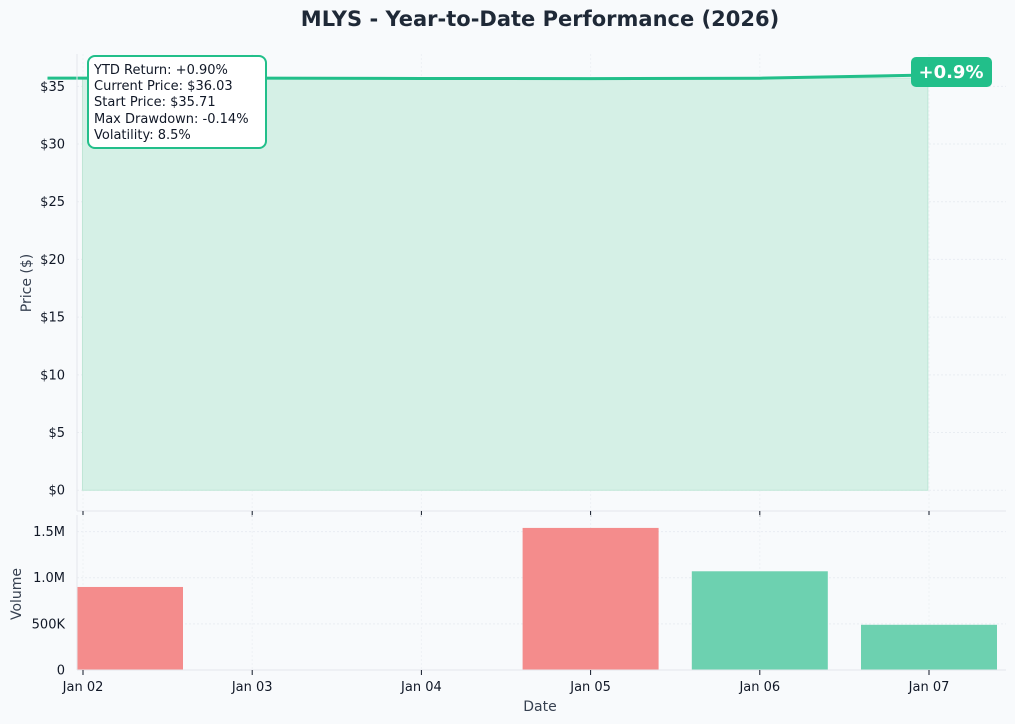 The image size is (1015, 724). What do you see at coordinates (163, 86) in the screenshot?
I see `stats-current-price: Current Price: $36.03` at bounding box center [163, 86].